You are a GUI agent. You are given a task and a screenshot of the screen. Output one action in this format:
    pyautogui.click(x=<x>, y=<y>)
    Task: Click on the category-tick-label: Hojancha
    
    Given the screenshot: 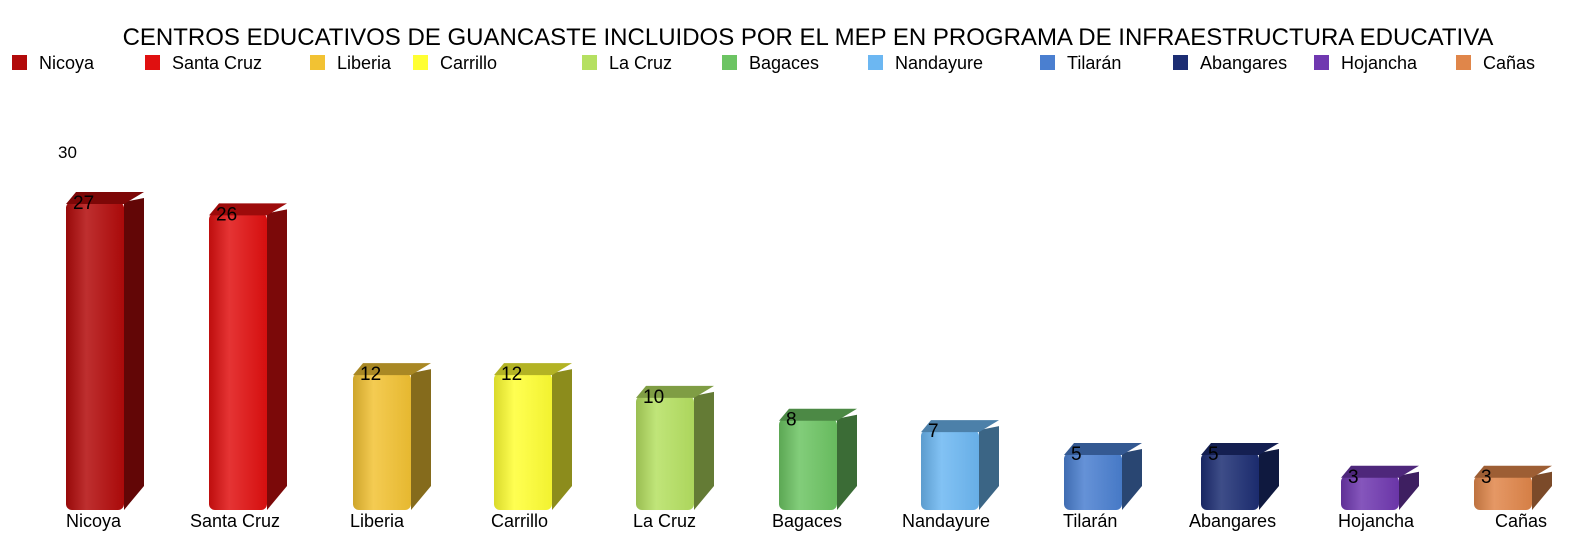 What is the action you would take?
    pyautogui.click(x=1376, y=521)
    